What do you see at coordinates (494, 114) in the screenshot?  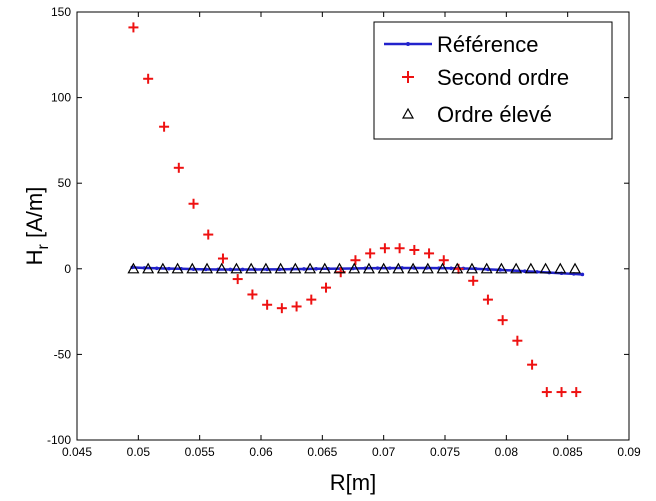 I see `legend-label-ordre-eleve: Ordre élevé` at bounding box center [494, 114].